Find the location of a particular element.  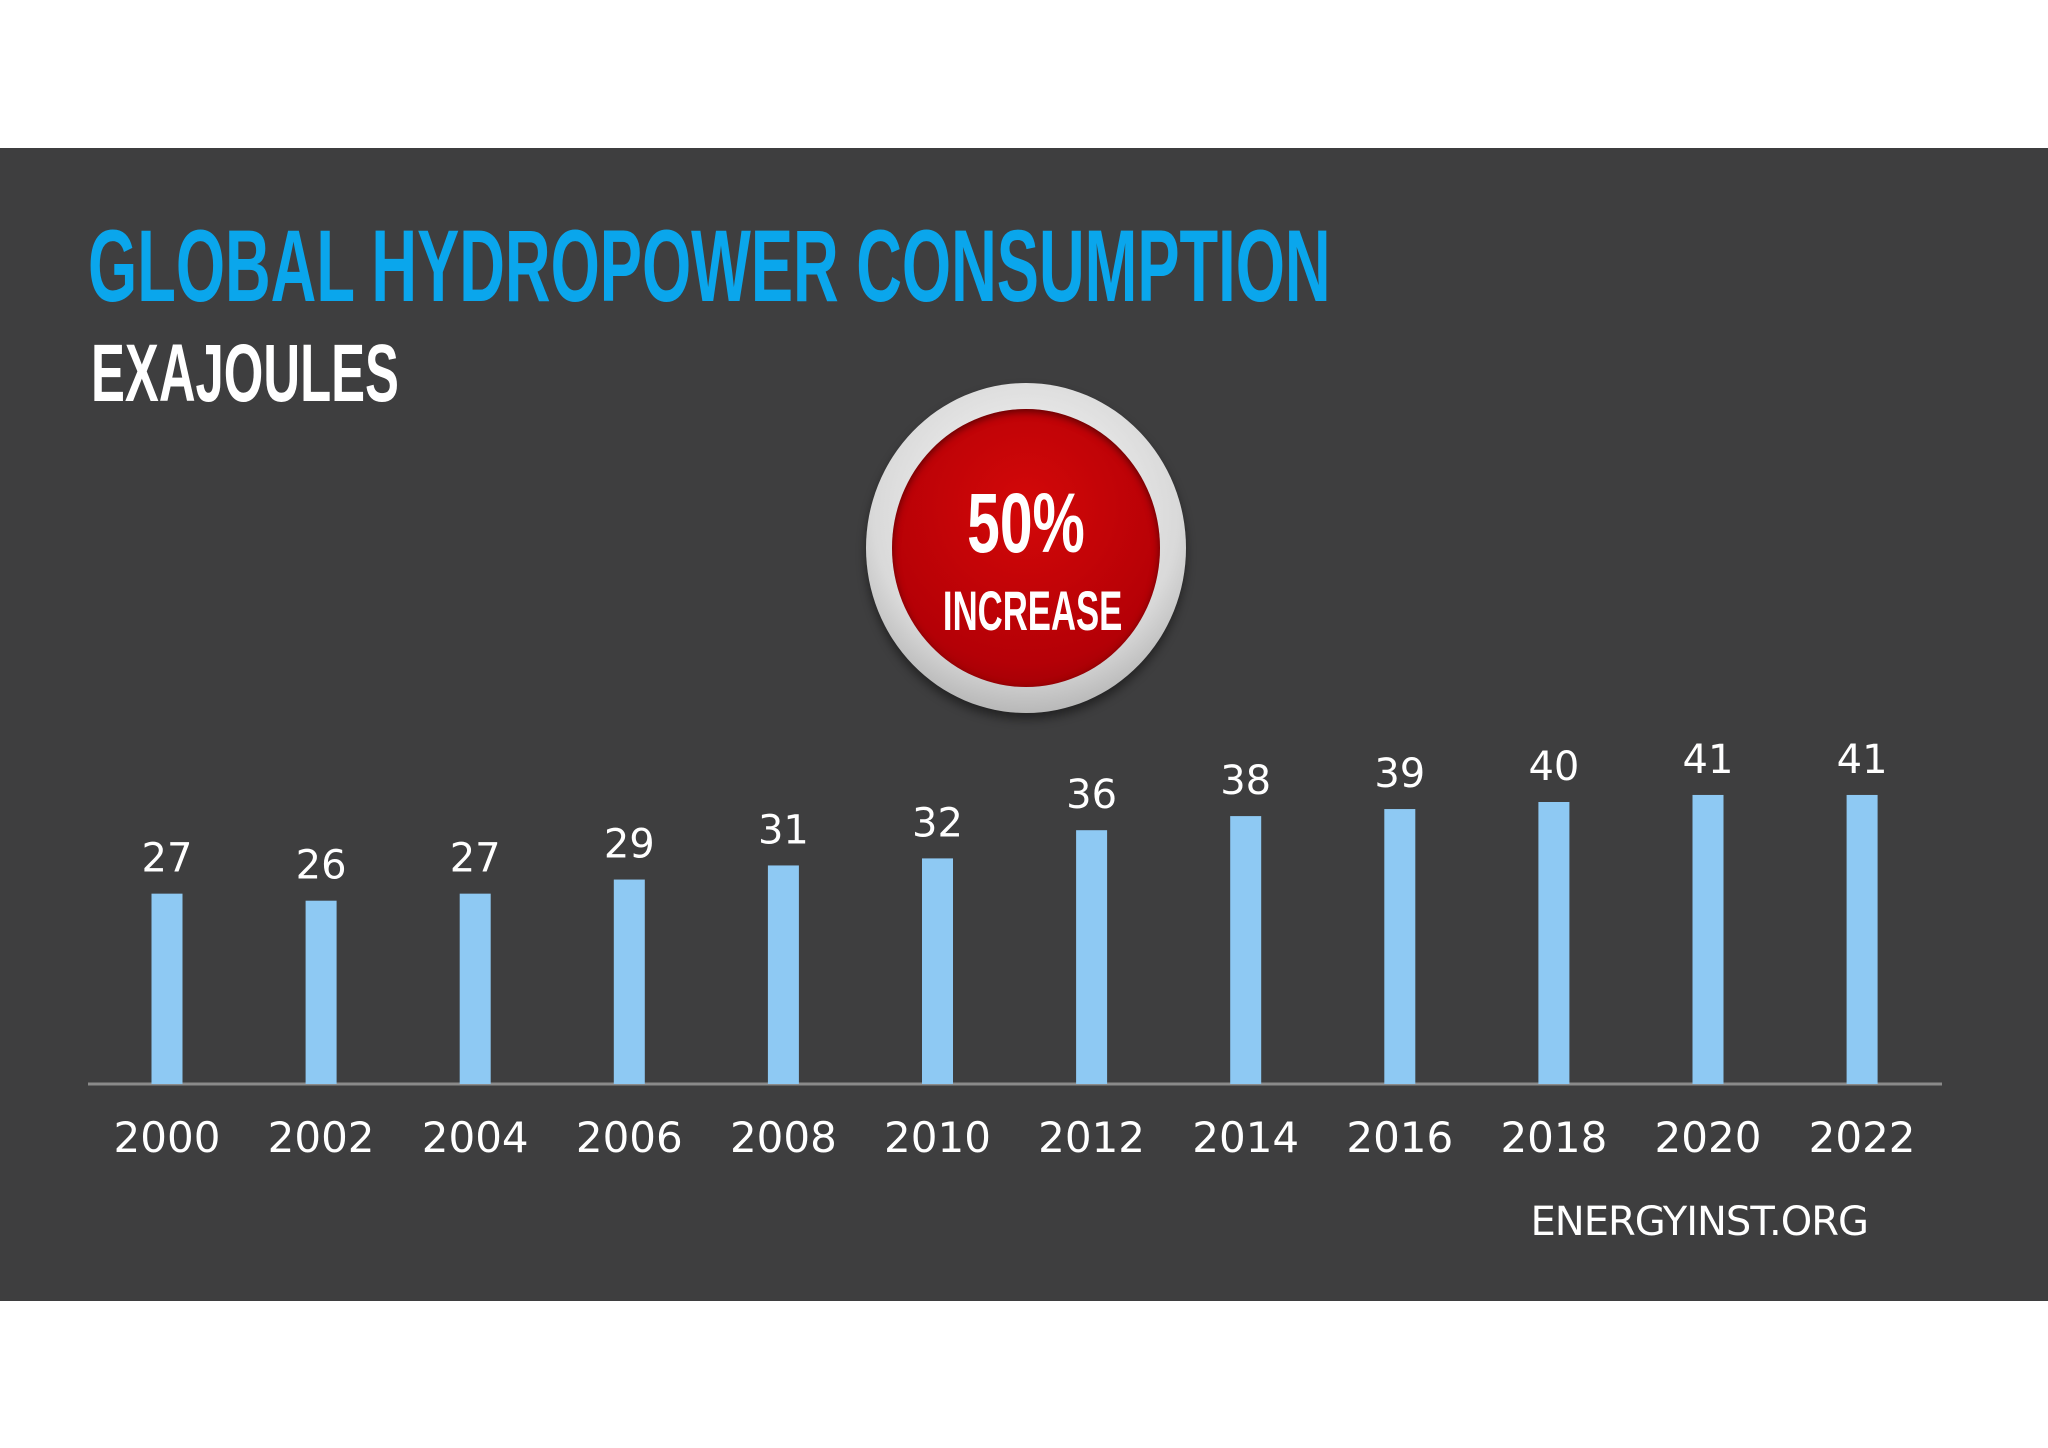

increase-badge: 50% INCREASE is located at coordinates (1026, 548).